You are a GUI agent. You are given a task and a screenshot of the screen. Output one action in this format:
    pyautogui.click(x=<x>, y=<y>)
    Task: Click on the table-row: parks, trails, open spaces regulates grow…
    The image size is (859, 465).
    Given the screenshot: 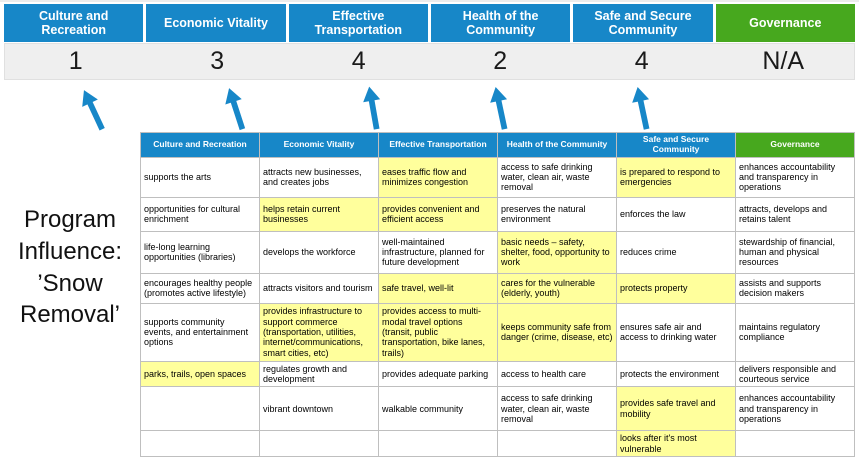 What is the action you would take?
    pyautogui.click(x=497, y=374)
    